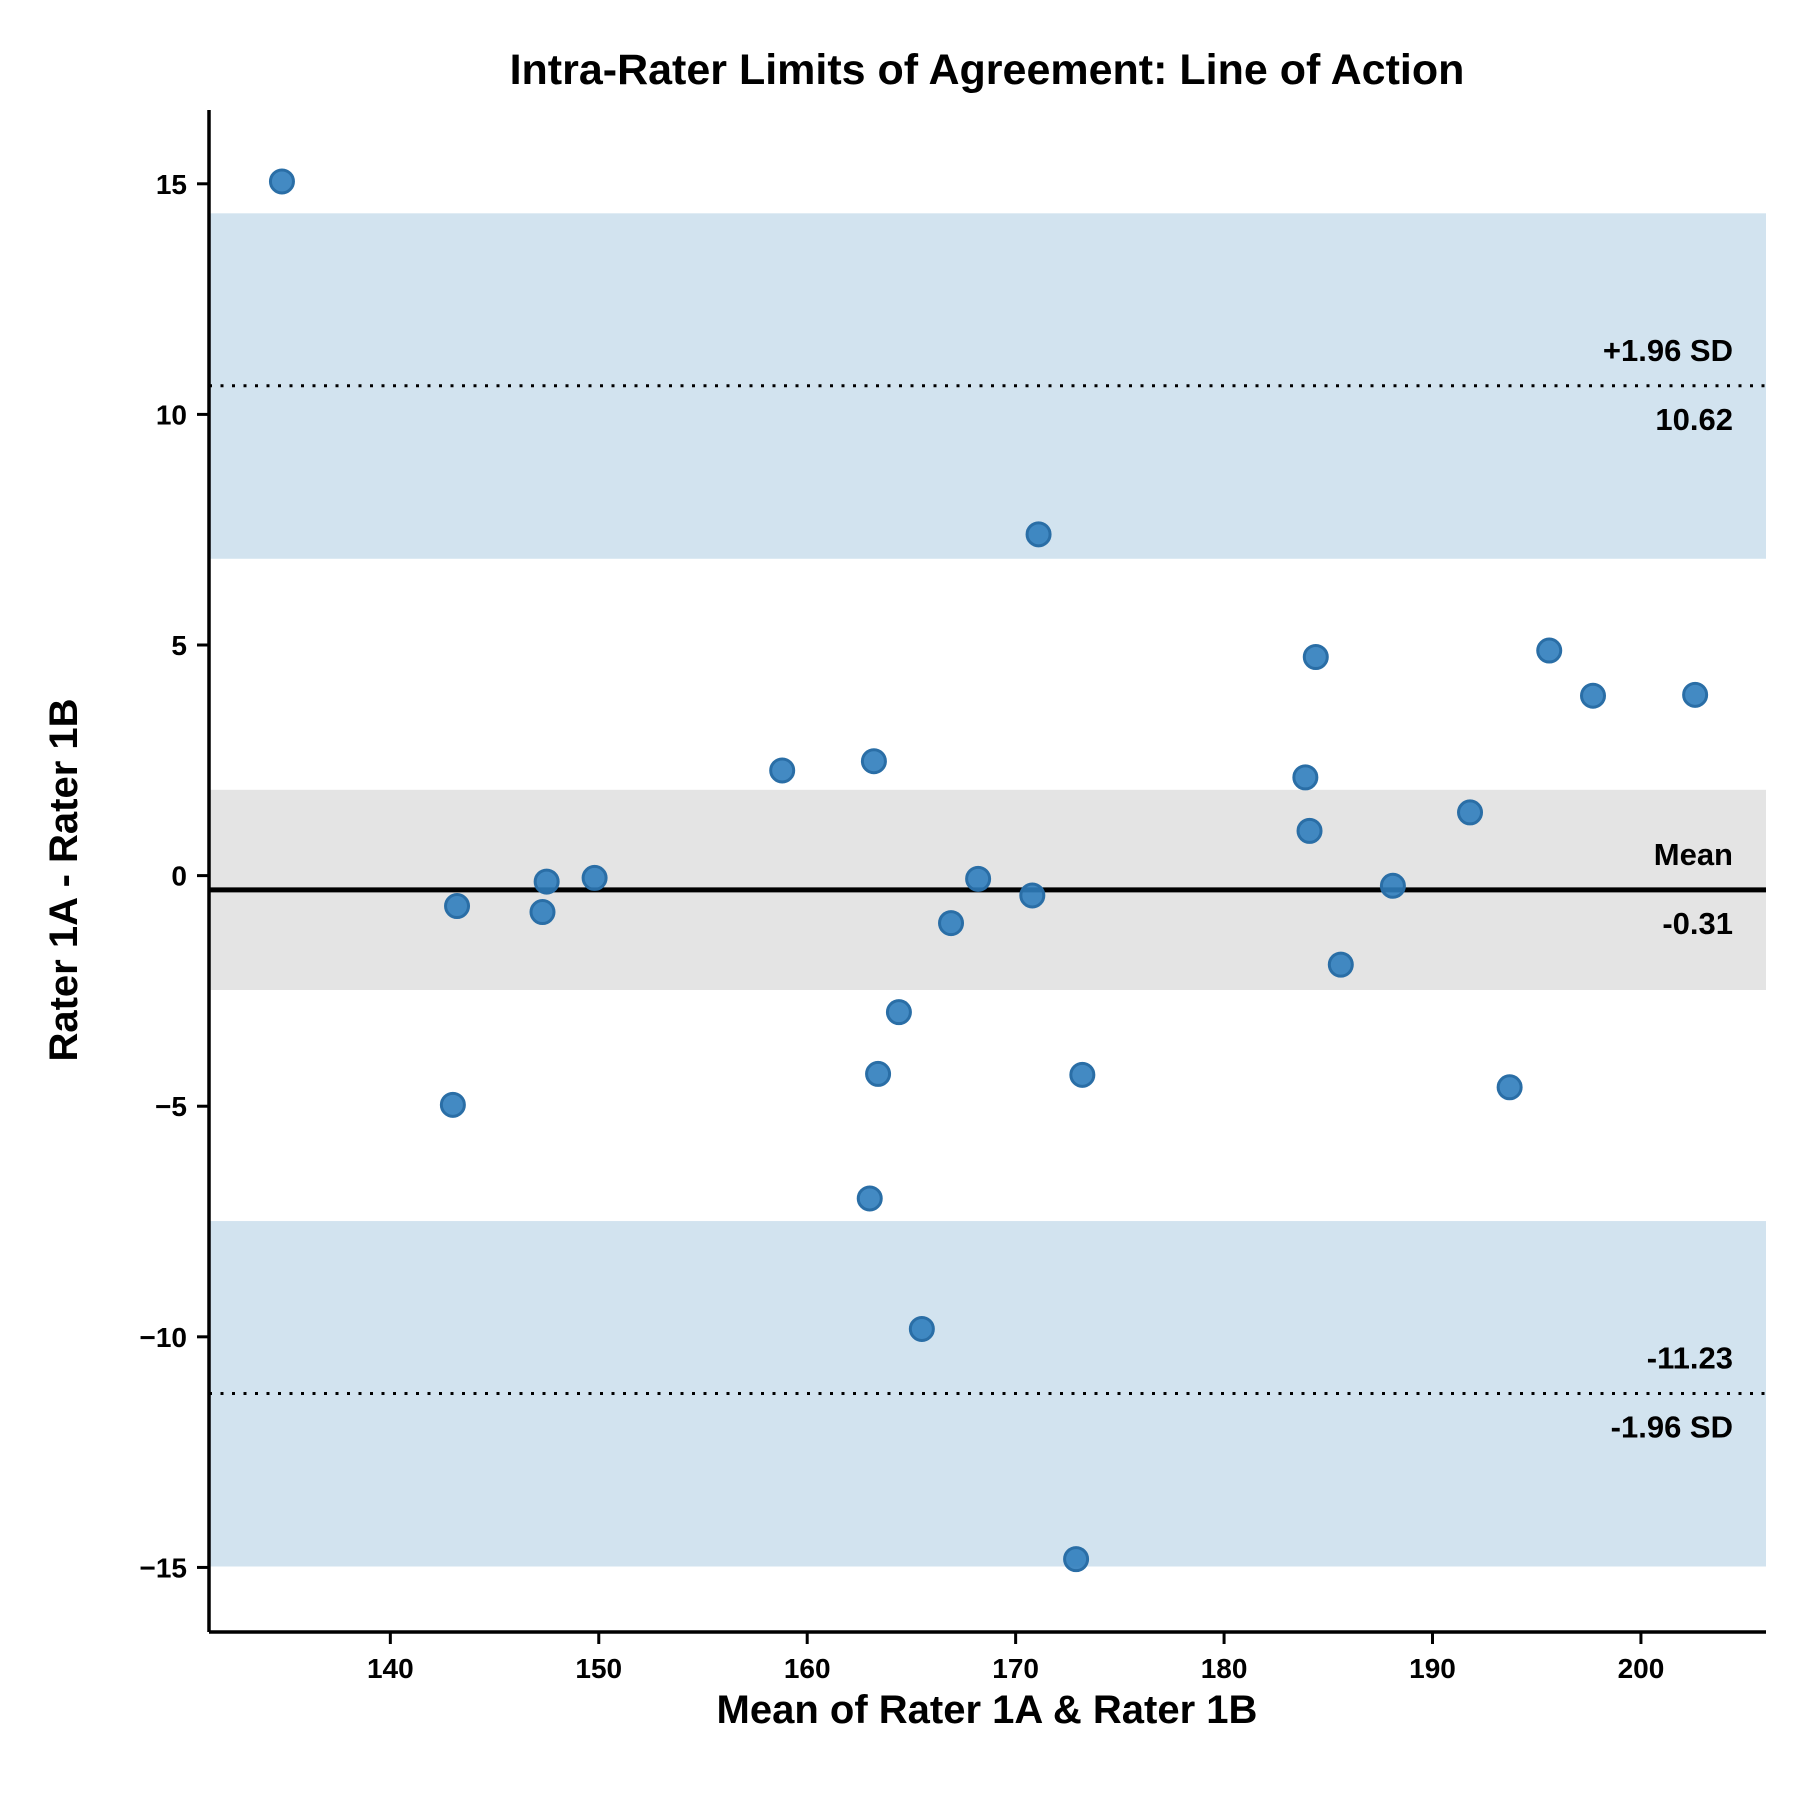  What do you see at coordinates (1015, 1668) in the screenshot?
I see `x-tick-label-170: 170` at bounding box center [1015, 1668].